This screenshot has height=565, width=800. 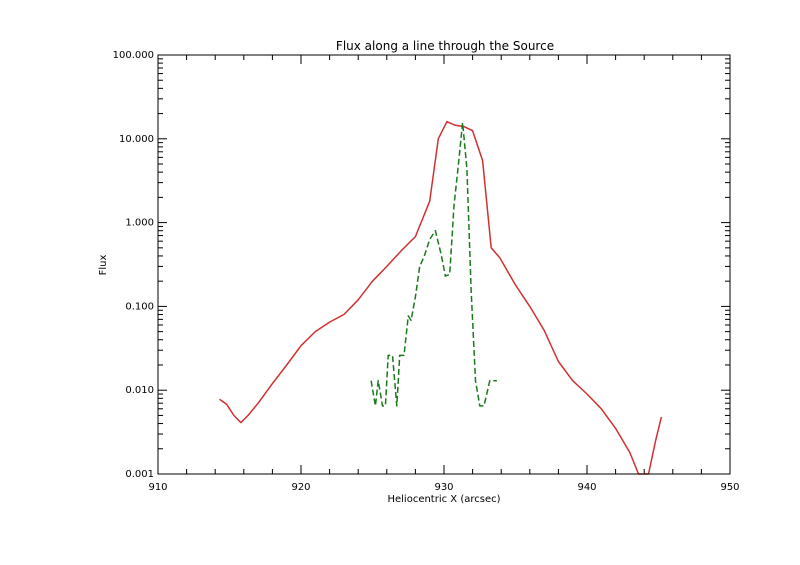 What do you see at coordinates (133, 55) in the screenshot?
I see `y-tick-label: 100.000` at bounding box center [133, 55].